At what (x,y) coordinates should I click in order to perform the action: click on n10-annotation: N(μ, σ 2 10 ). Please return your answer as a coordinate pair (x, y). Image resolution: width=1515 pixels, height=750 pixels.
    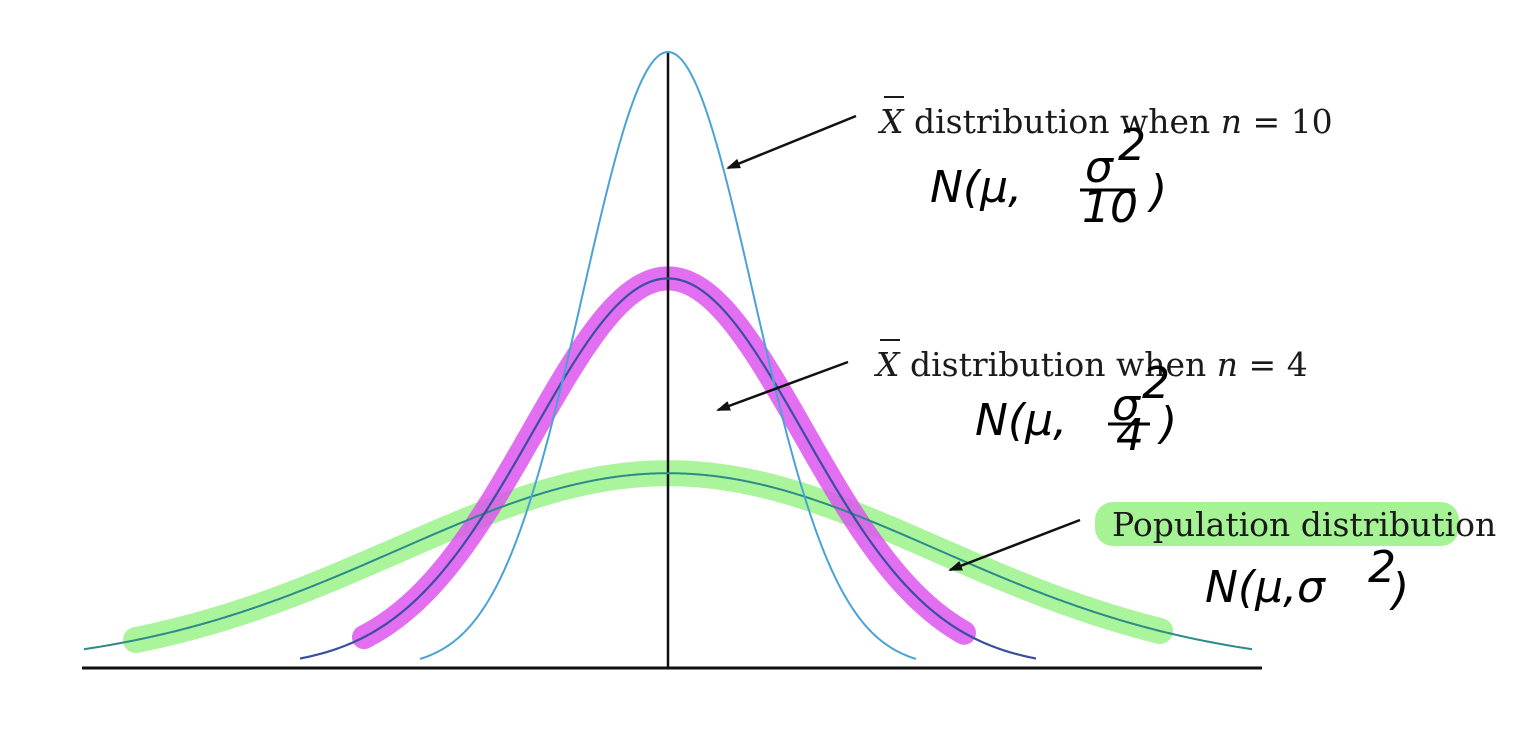
    Looking at the image, I should click on (1048, 176).